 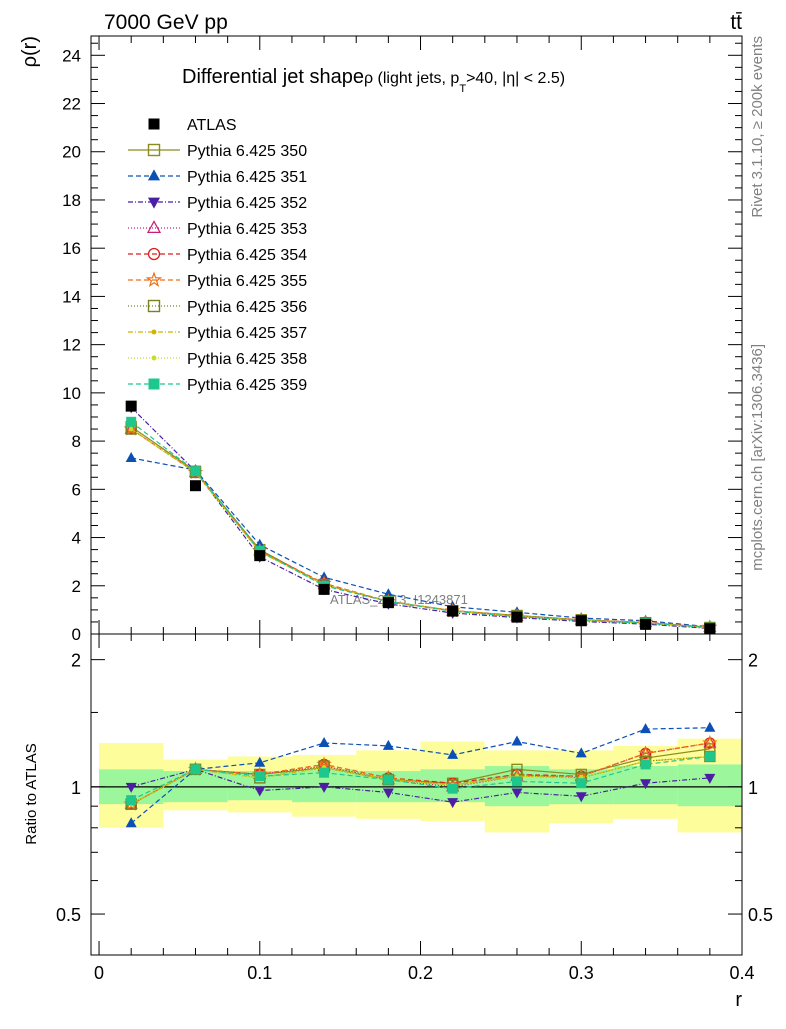 What do you see at coordinates (71, 248) in the screenshot?
I see `main-y-tick-label: 16` at bounding box center [71, 248].